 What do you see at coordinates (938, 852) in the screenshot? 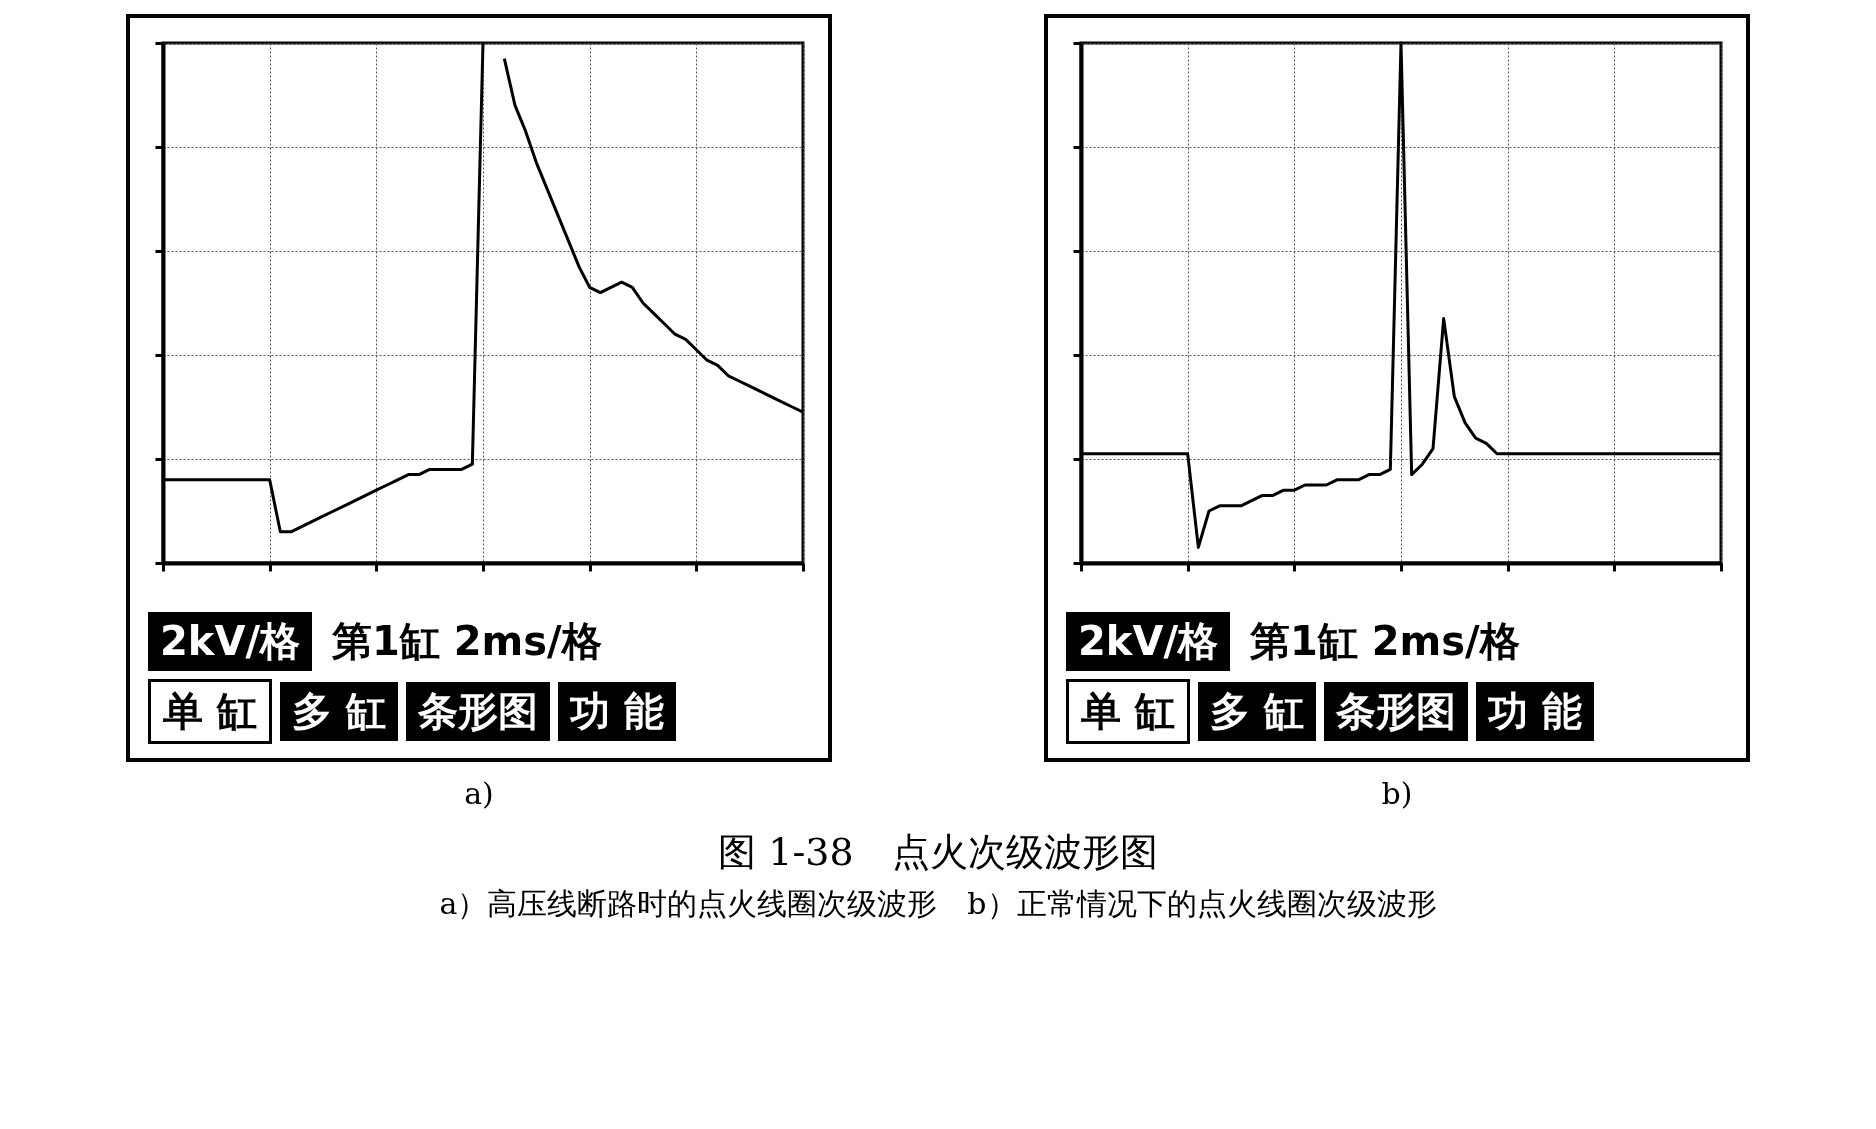
I see `text: 图 1-38 点火次级波形图` at bounding box center [938, 852].